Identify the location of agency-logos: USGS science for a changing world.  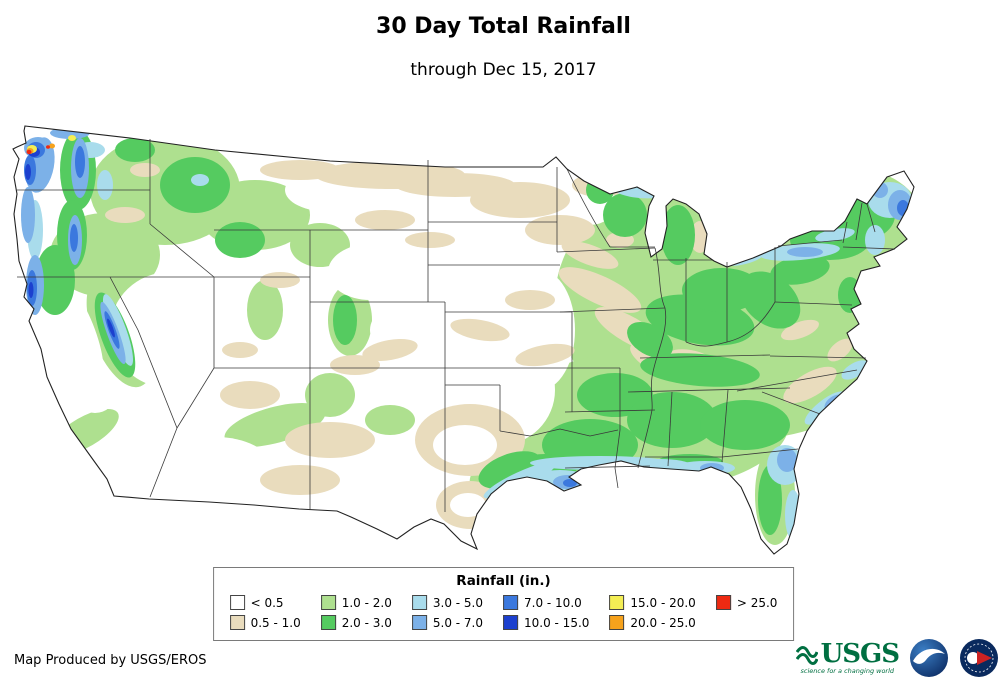
(897, 658).